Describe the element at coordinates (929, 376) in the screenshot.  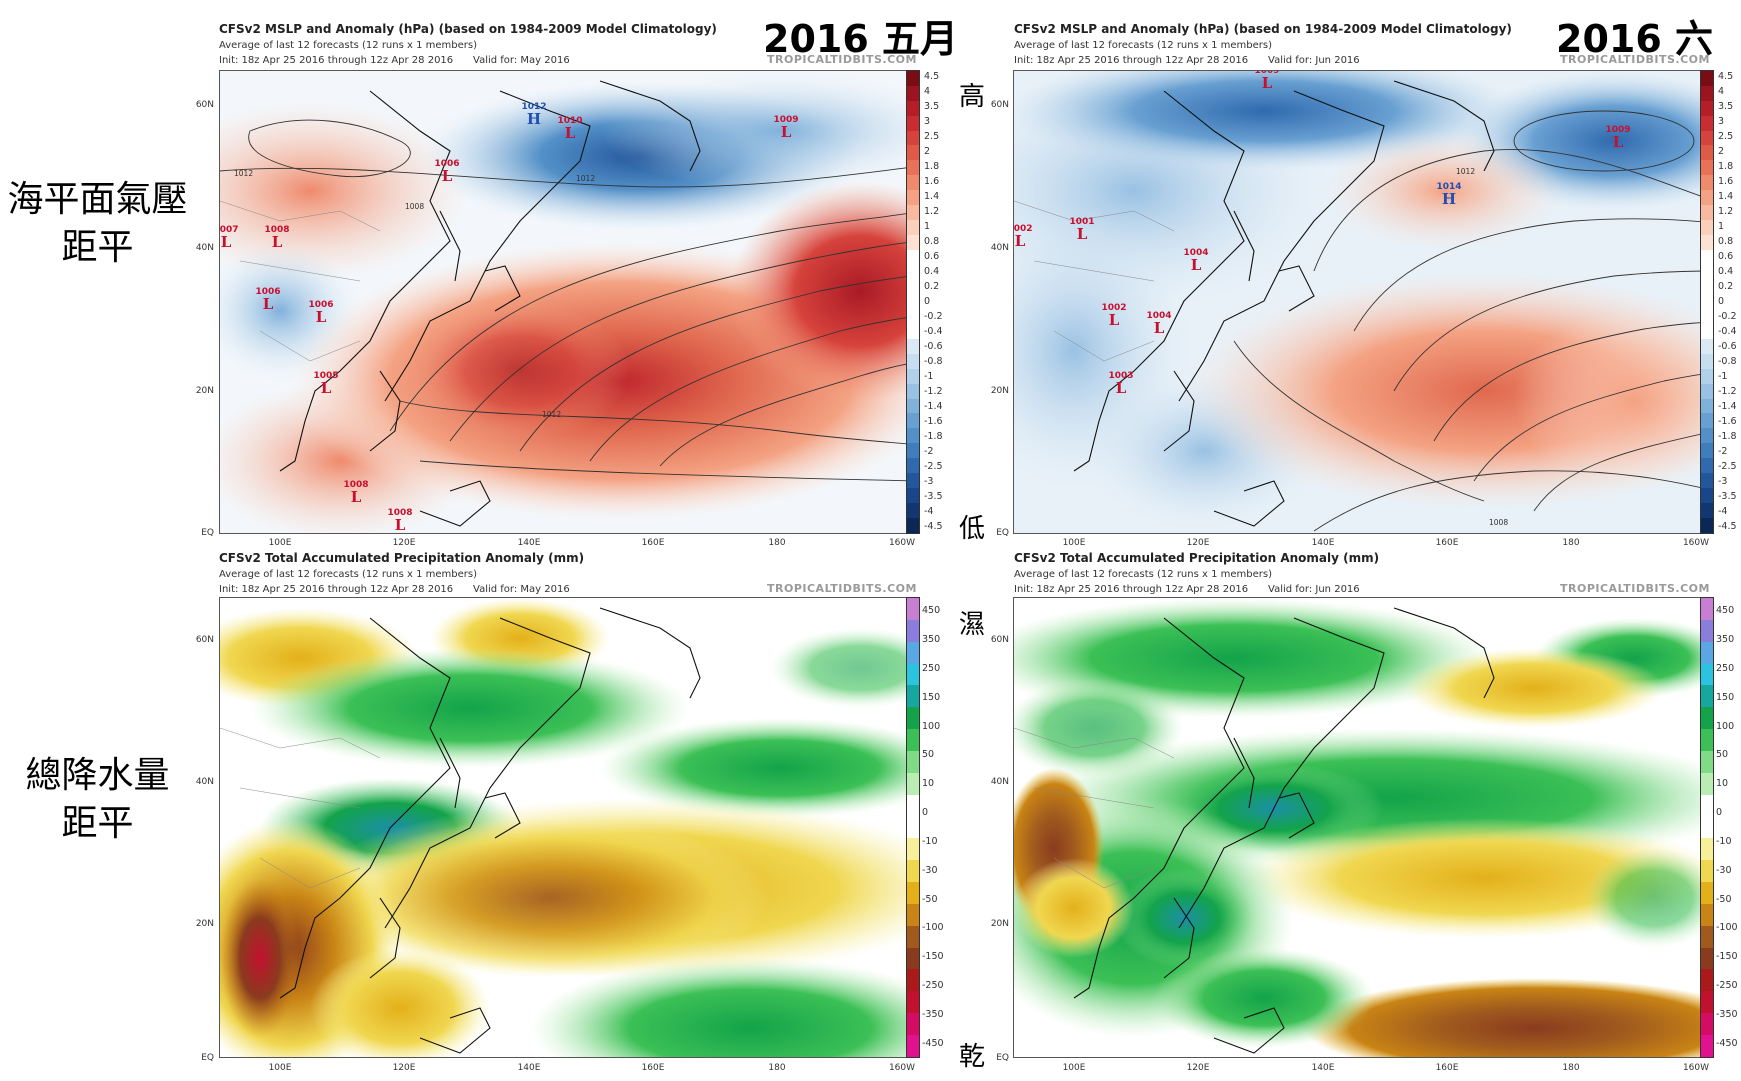
I see `colorbar-label: -1` at that location.